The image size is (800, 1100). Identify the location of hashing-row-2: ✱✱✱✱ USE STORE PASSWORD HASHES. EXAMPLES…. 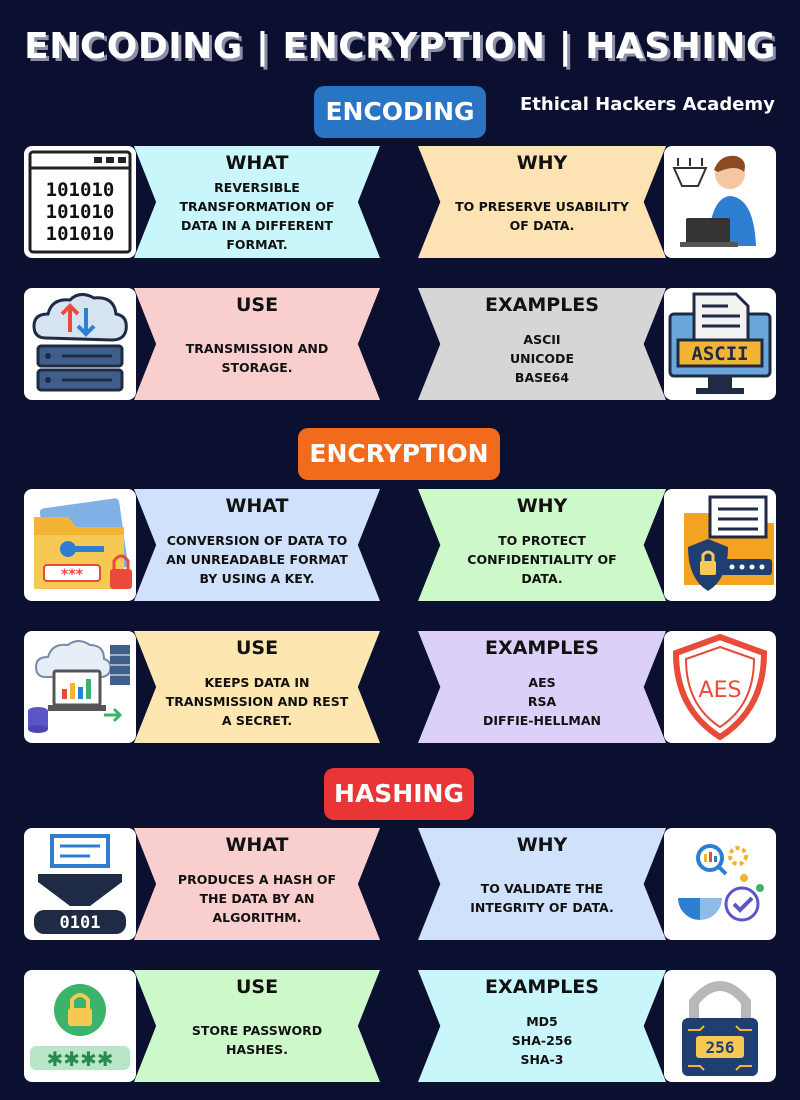
(400, 1026).